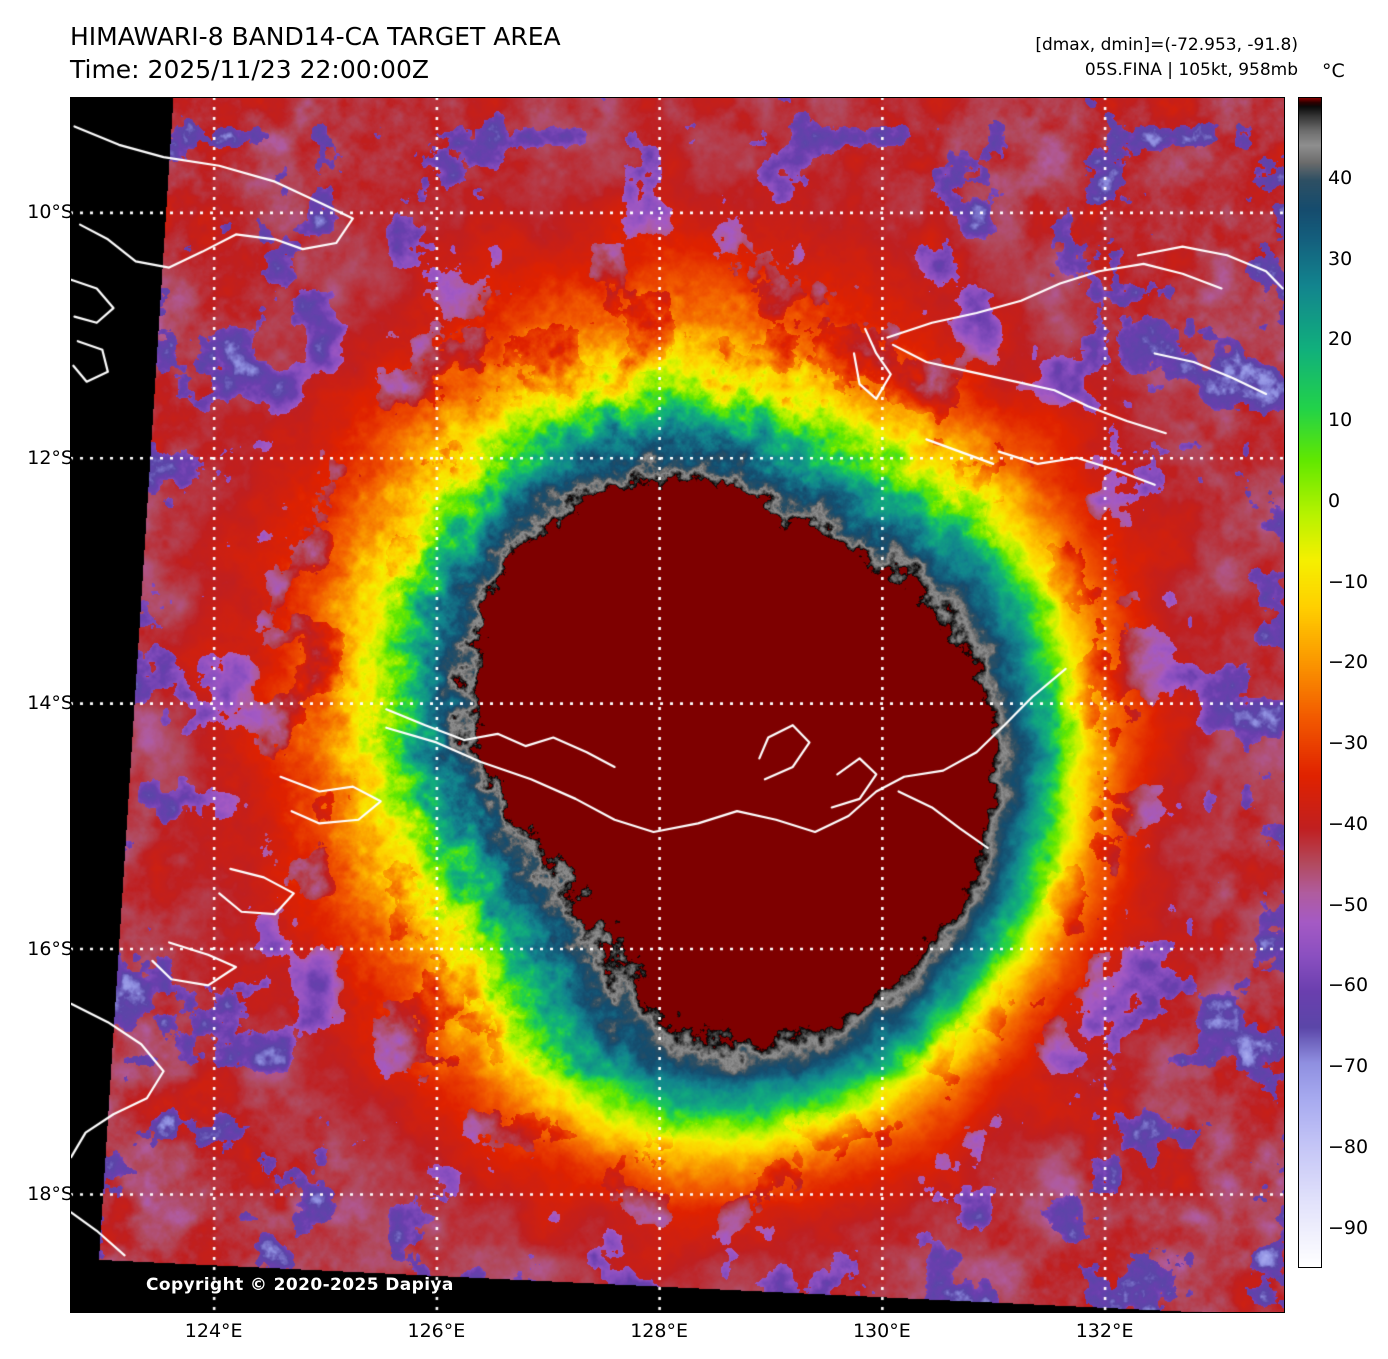 The height and width of the screenshot is (1359, 1388). What do you see at coordinates (50, 212) in the screenshot?
I see `lat-tick-0: 10°S` at bounding box center [50, 212].